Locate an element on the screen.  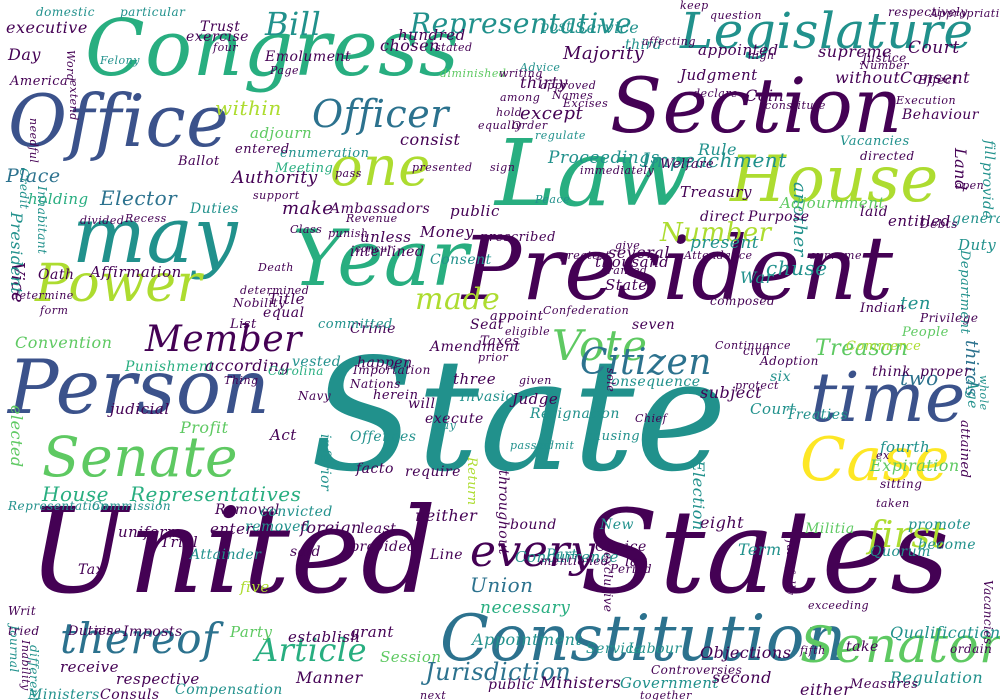
cloud-word: Vote is located at coordinates (600, 345).